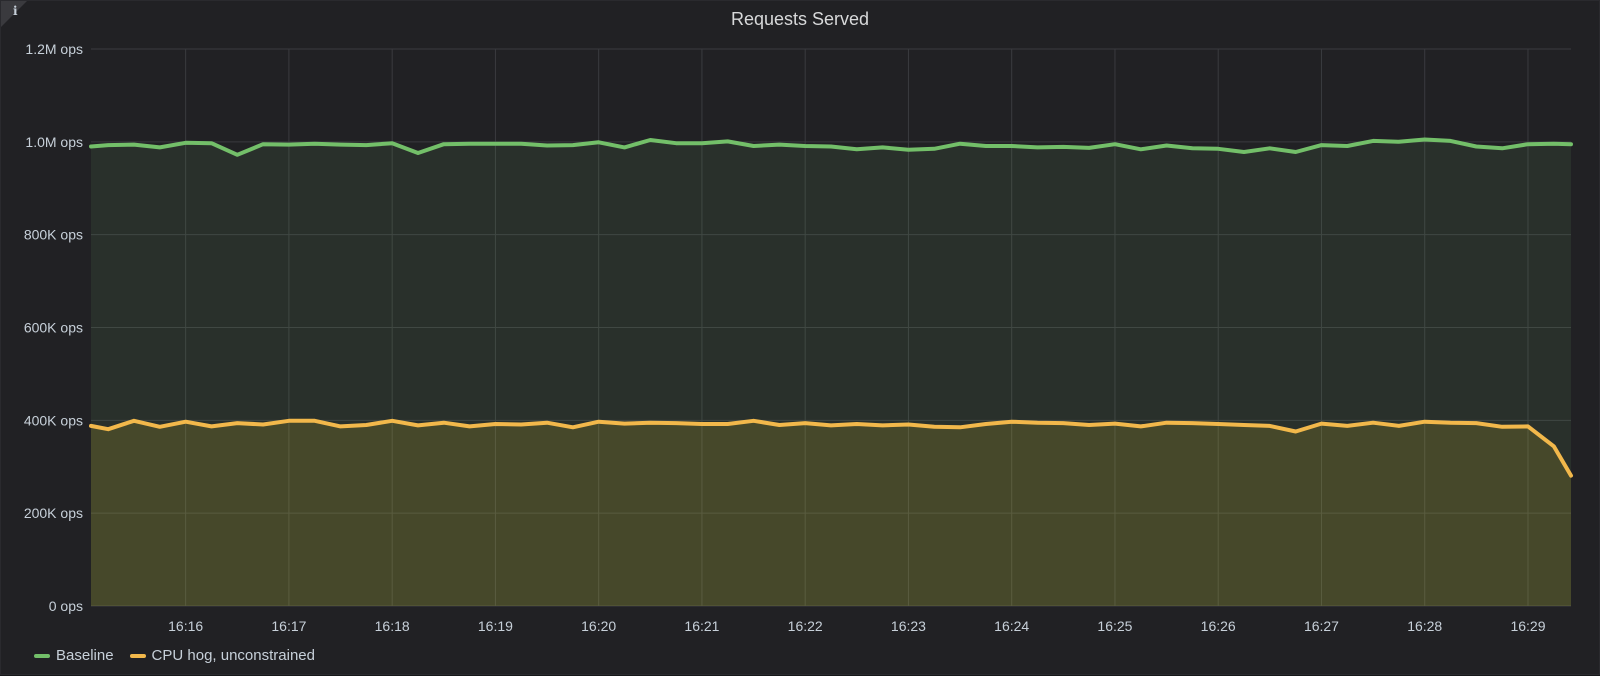 The height and width of the screenshot is (676, 1600). I want to click on y-tick-label: 1.2M ops, so click(54, 49).